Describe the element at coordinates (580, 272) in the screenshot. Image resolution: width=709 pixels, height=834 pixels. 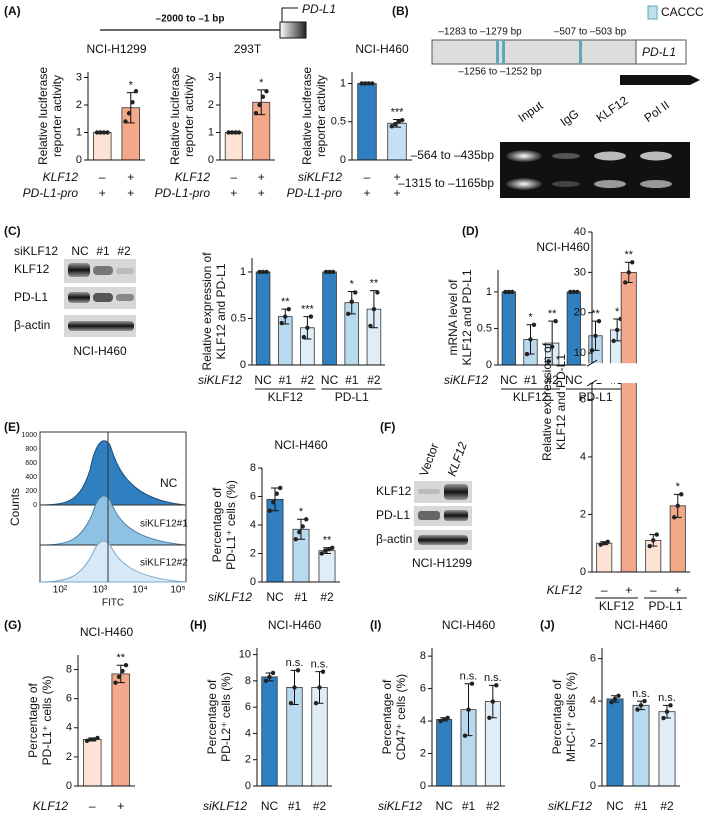
I see `y-tick-label: 30` at that location.